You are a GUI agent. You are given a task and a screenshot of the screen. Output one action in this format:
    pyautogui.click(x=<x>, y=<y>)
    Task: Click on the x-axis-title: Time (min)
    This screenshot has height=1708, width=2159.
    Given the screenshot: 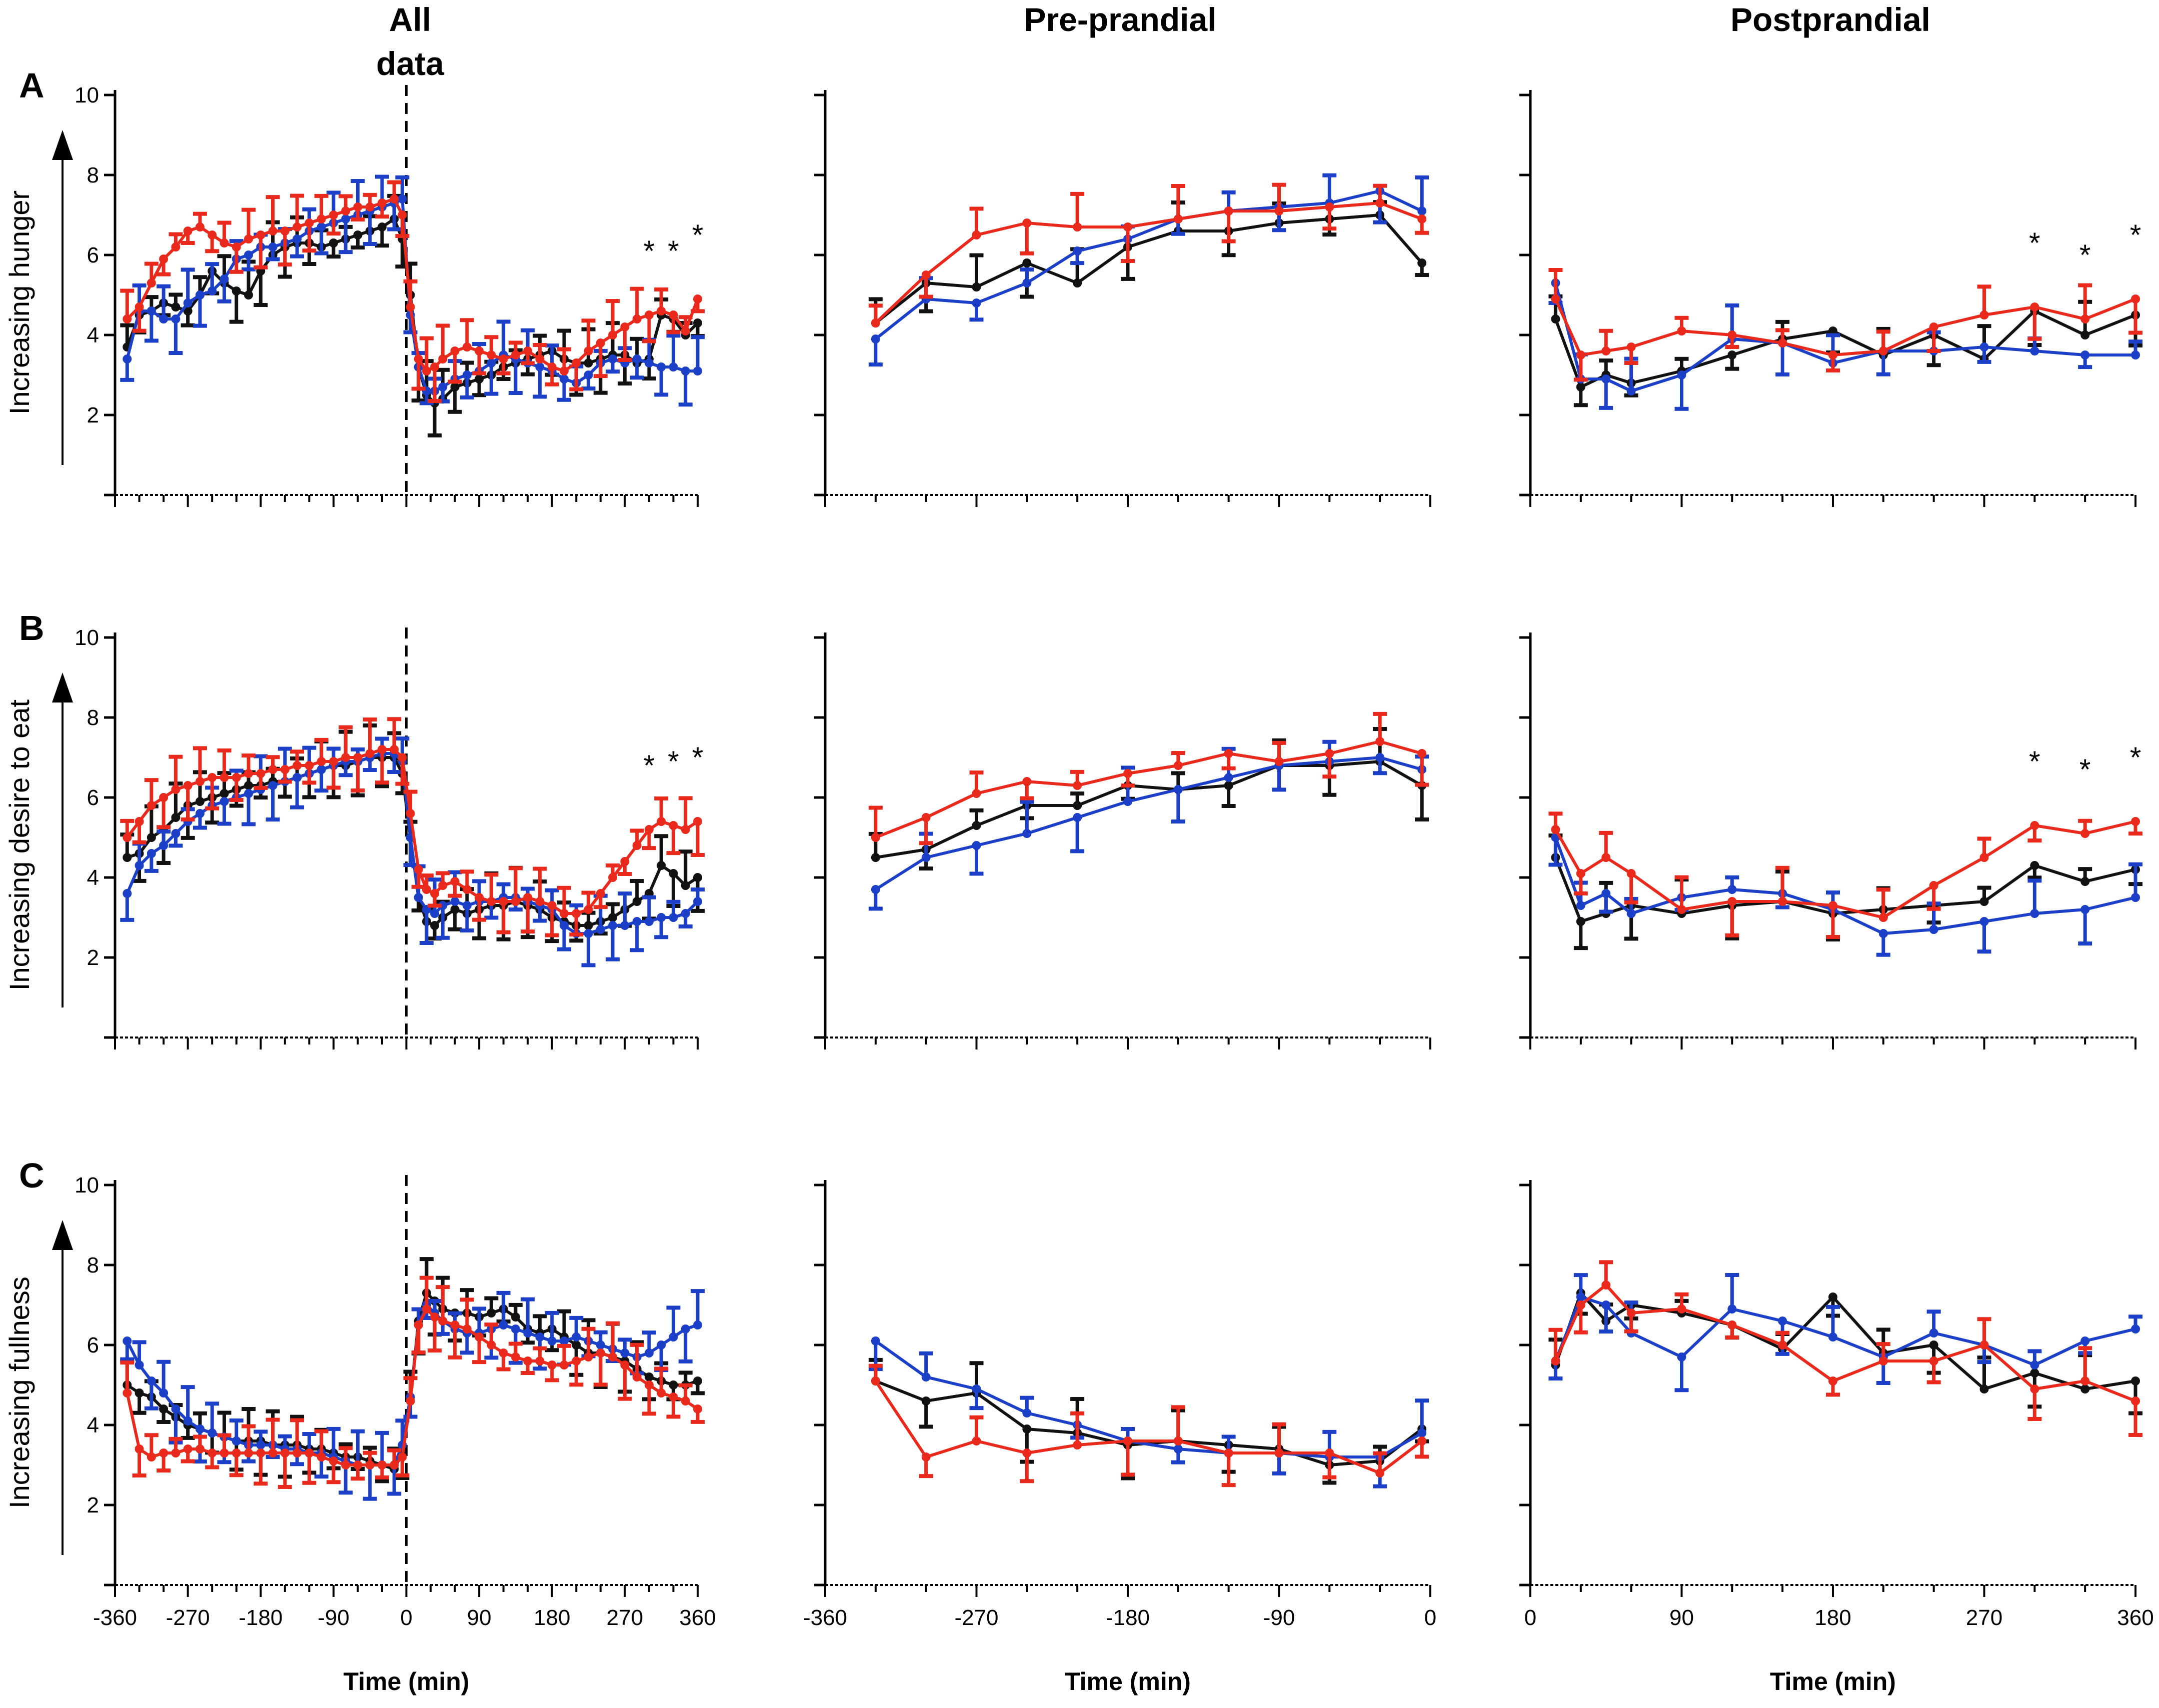 What is the action you would take?
    pyautogui.click(x=1128, y=1682)
    